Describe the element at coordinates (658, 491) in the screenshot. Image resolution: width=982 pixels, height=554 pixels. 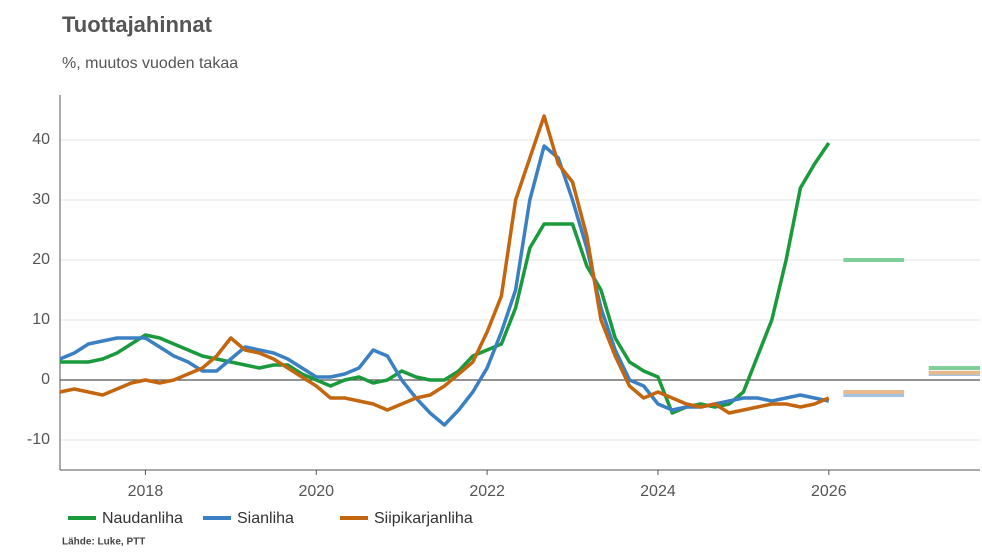
I see `x-tick-label: 2024` at that location.